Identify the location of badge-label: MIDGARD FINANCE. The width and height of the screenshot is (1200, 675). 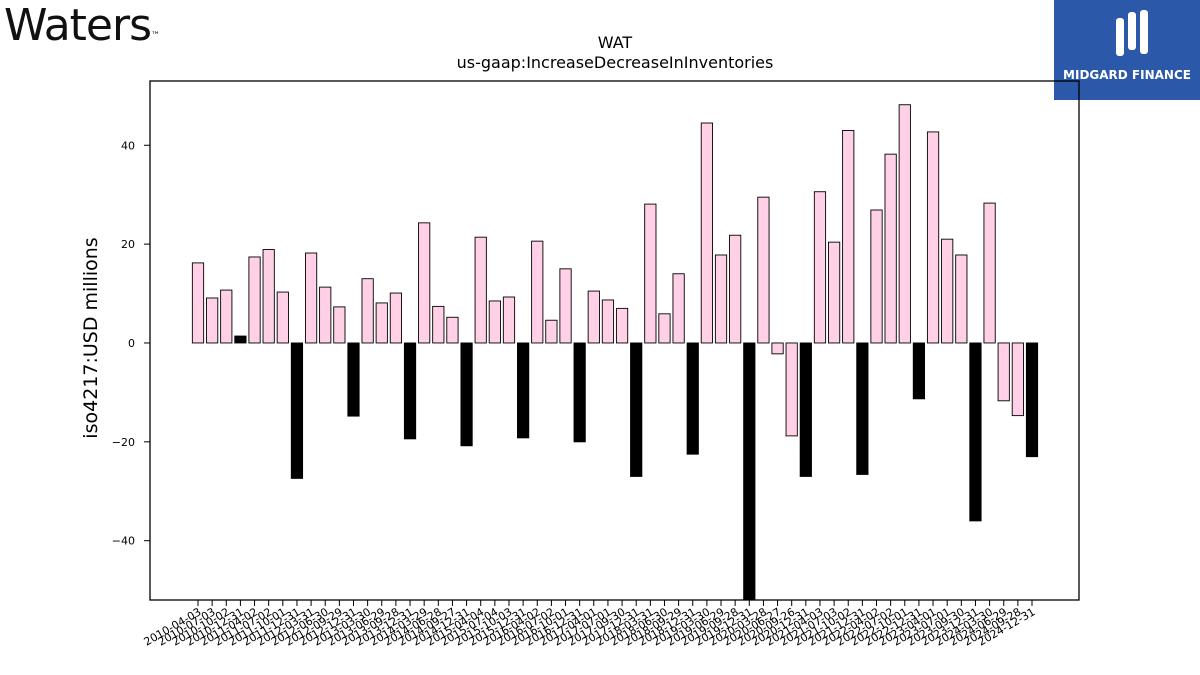
(1127, 75).